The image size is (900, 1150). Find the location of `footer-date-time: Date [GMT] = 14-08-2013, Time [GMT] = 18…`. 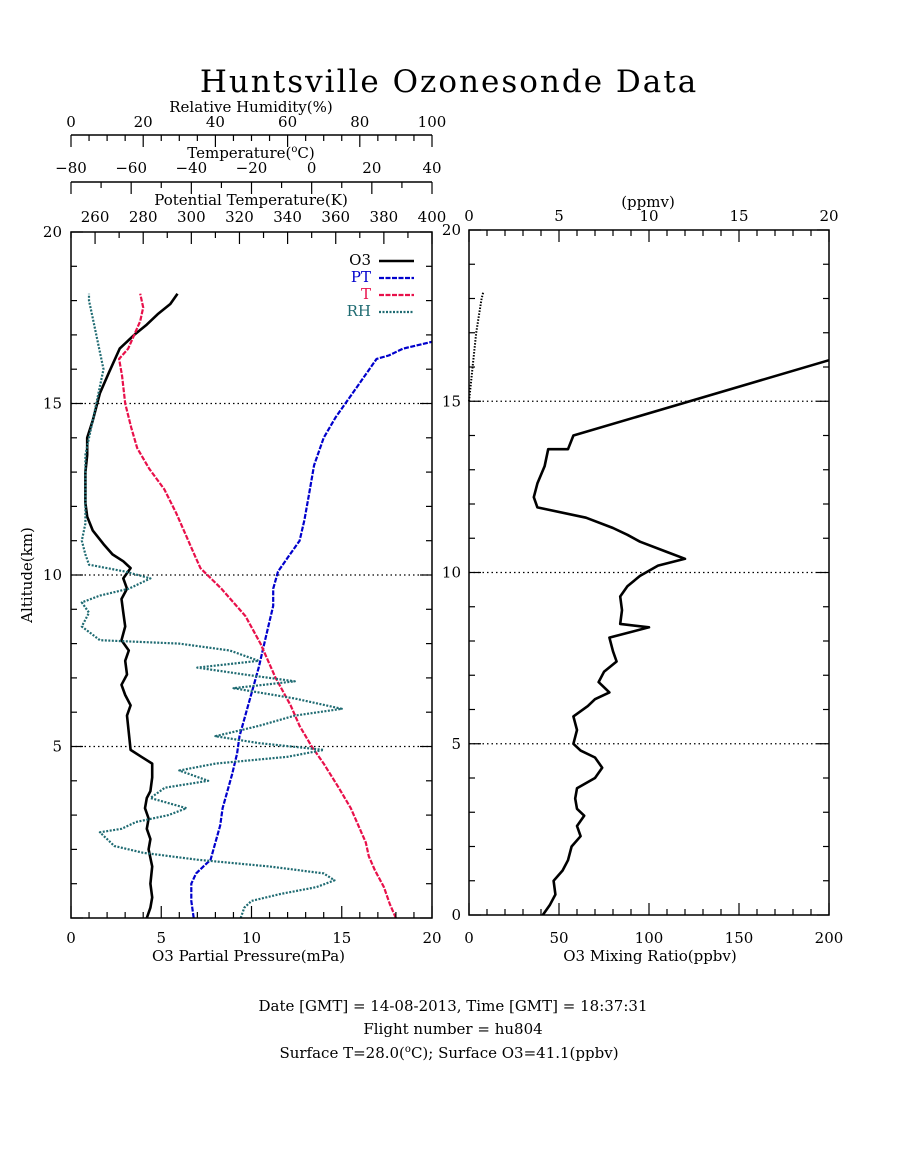

footer-date-time: Date [GMT] = 14-08-2013, Time [GMT] = 18… is located at coordinates (452, 1006).